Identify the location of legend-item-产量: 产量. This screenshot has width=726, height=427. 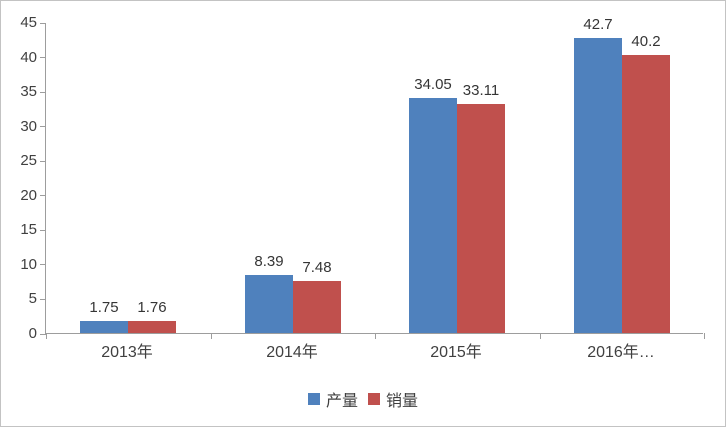
(332, 399).